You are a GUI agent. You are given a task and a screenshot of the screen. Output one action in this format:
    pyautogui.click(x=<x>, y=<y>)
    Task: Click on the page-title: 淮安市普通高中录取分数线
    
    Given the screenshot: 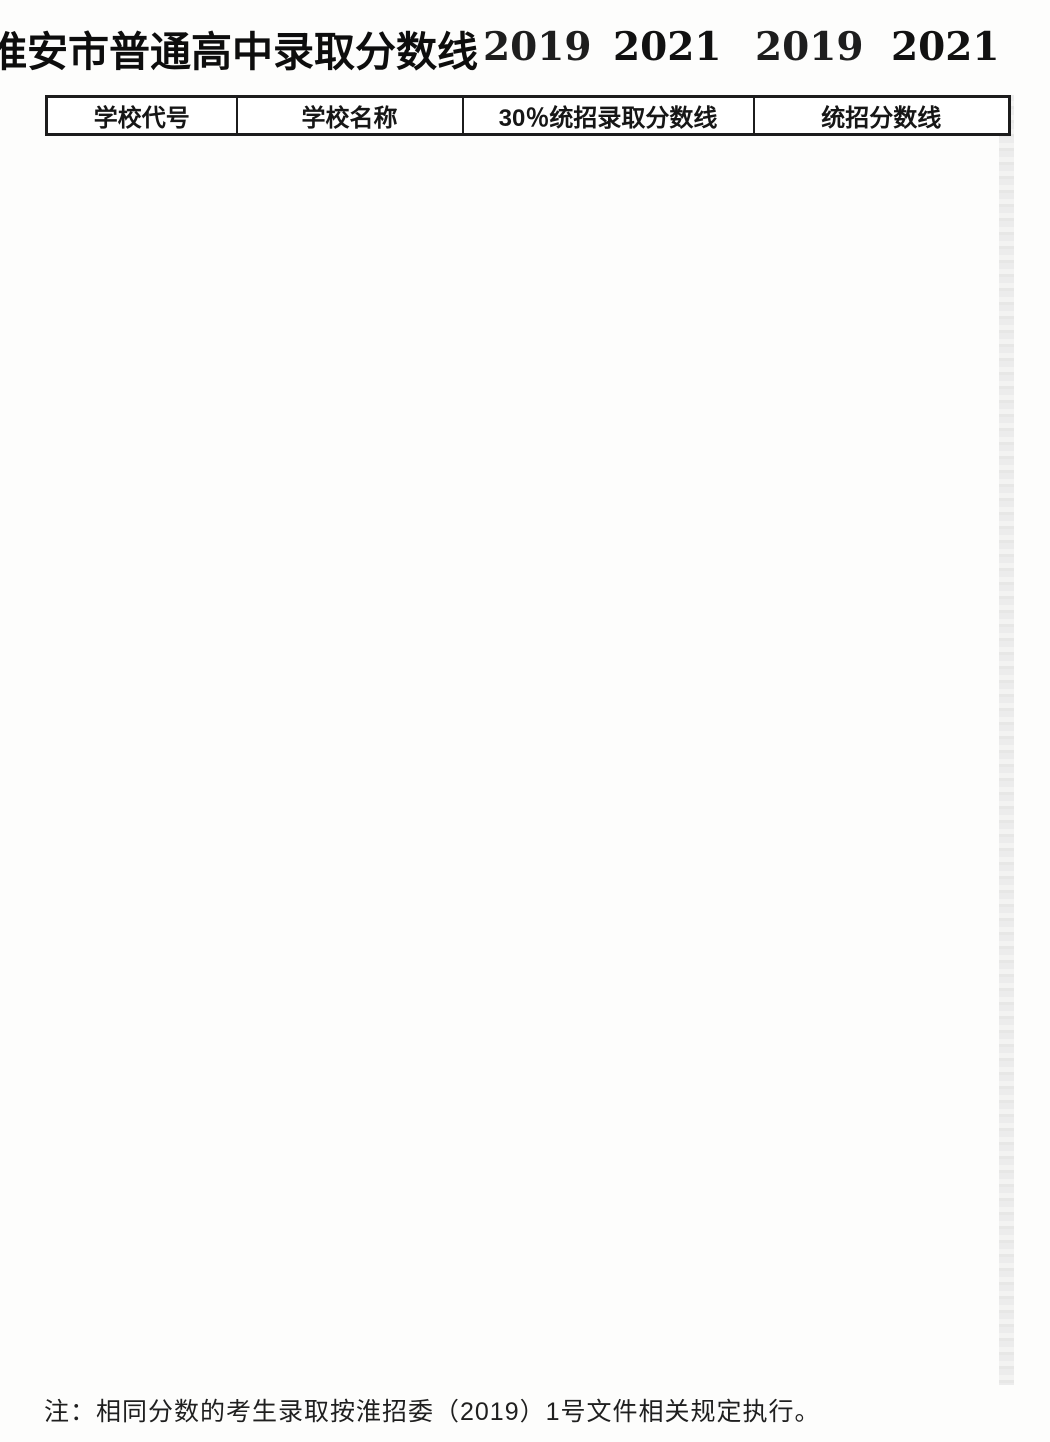 What is the action you would take?
    pyautogui.click(x=239, y=52)
    